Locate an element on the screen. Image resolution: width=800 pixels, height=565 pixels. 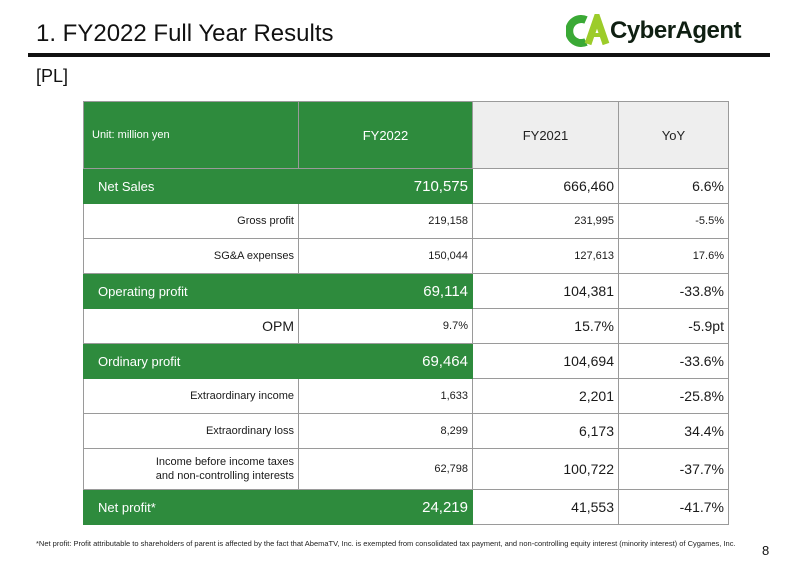
table-row-opm: OPM 9.7% 15.7% -5.9pt is located at coordinates (406, 326).